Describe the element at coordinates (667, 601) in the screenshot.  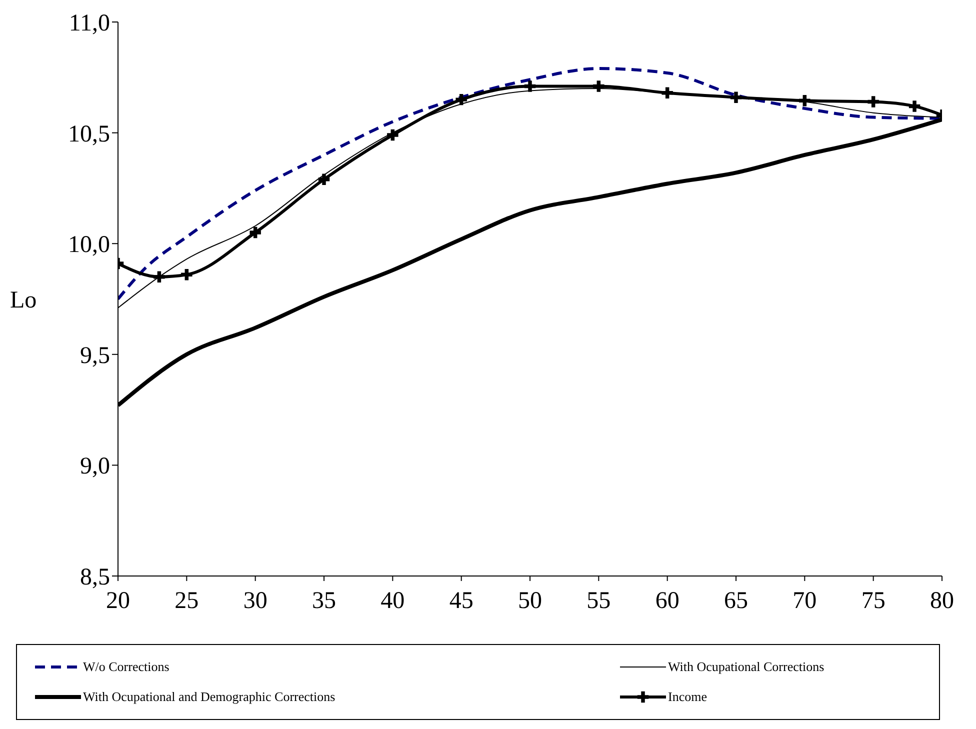
I see `x-tick-label: 60` at that location.